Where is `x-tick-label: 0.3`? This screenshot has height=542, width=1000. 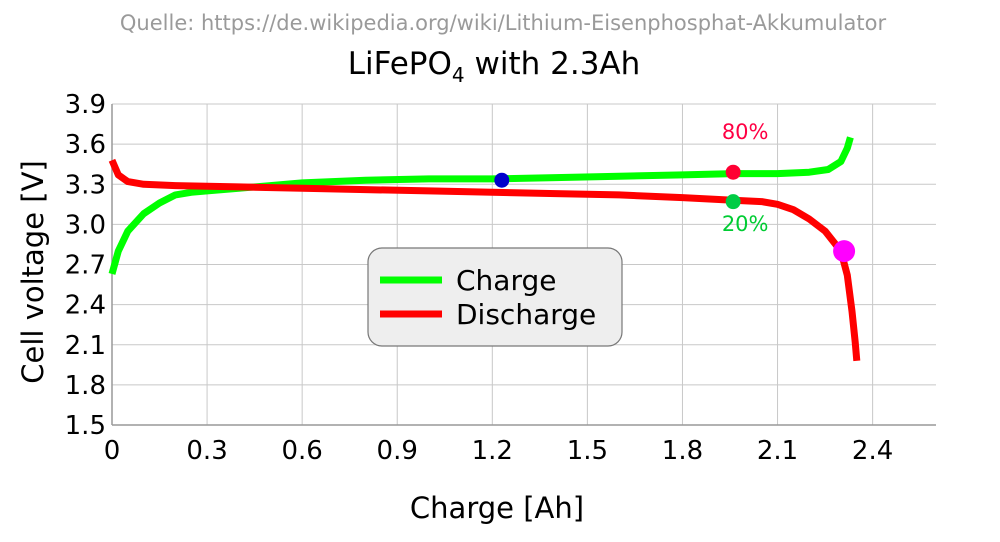
x-tick-label: 0.3 is located at coordinates (206, 451).